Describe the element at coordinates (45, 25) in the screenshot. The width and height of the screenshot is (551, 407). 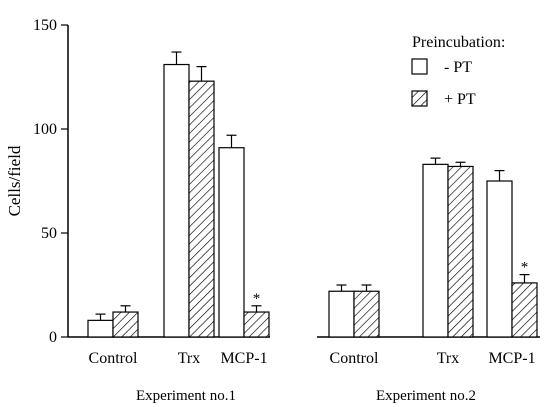
I see `y-tick-label: 150` at that location.